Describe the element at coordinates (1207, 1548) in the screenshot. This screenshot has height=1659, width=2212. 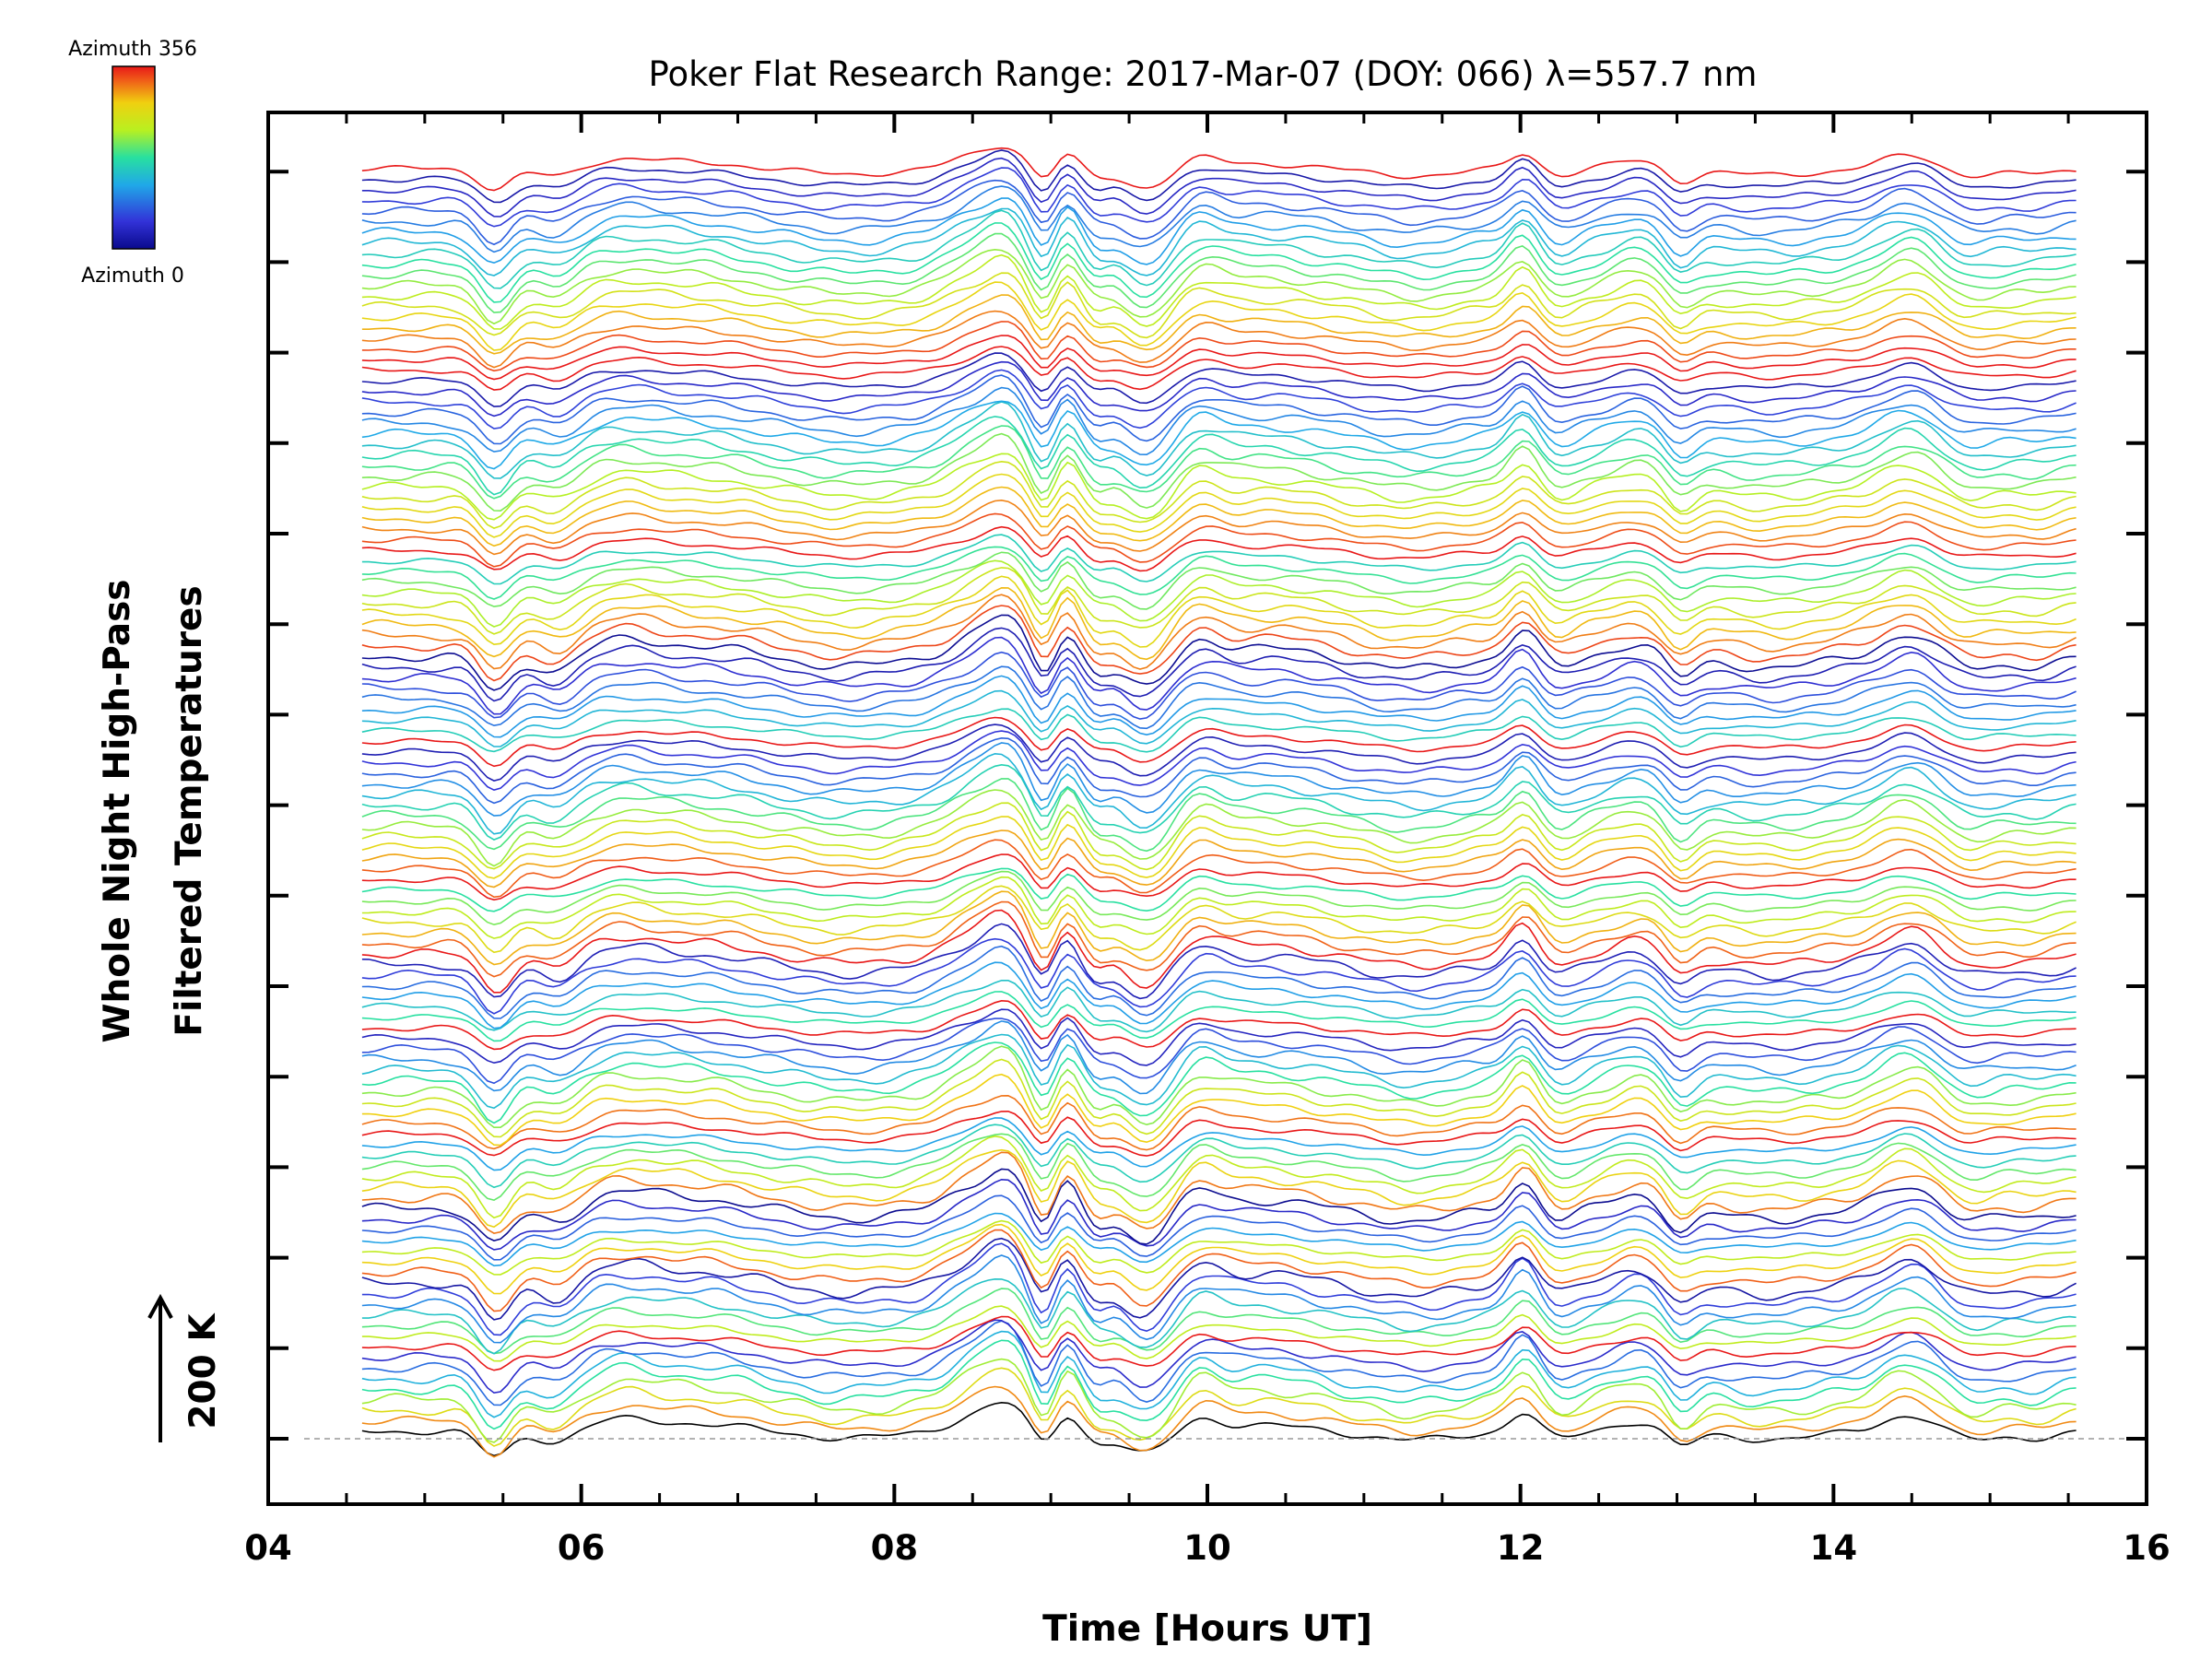
I see `x-tick-label: 10` at that location.